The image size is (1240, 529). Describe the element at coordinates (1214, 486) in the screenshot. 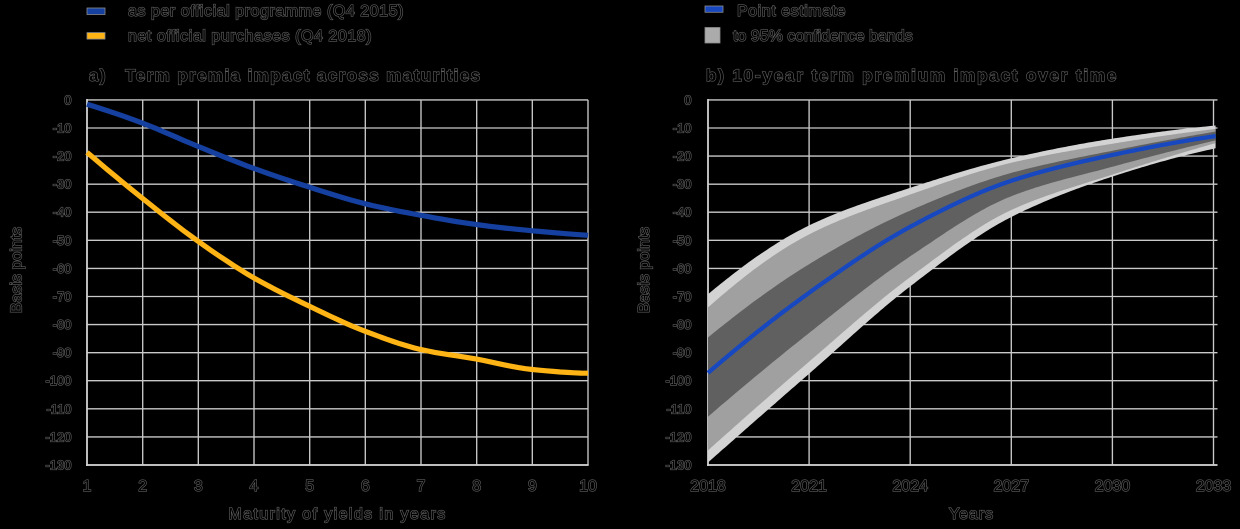

I see `svg-text: 2033` at that location.